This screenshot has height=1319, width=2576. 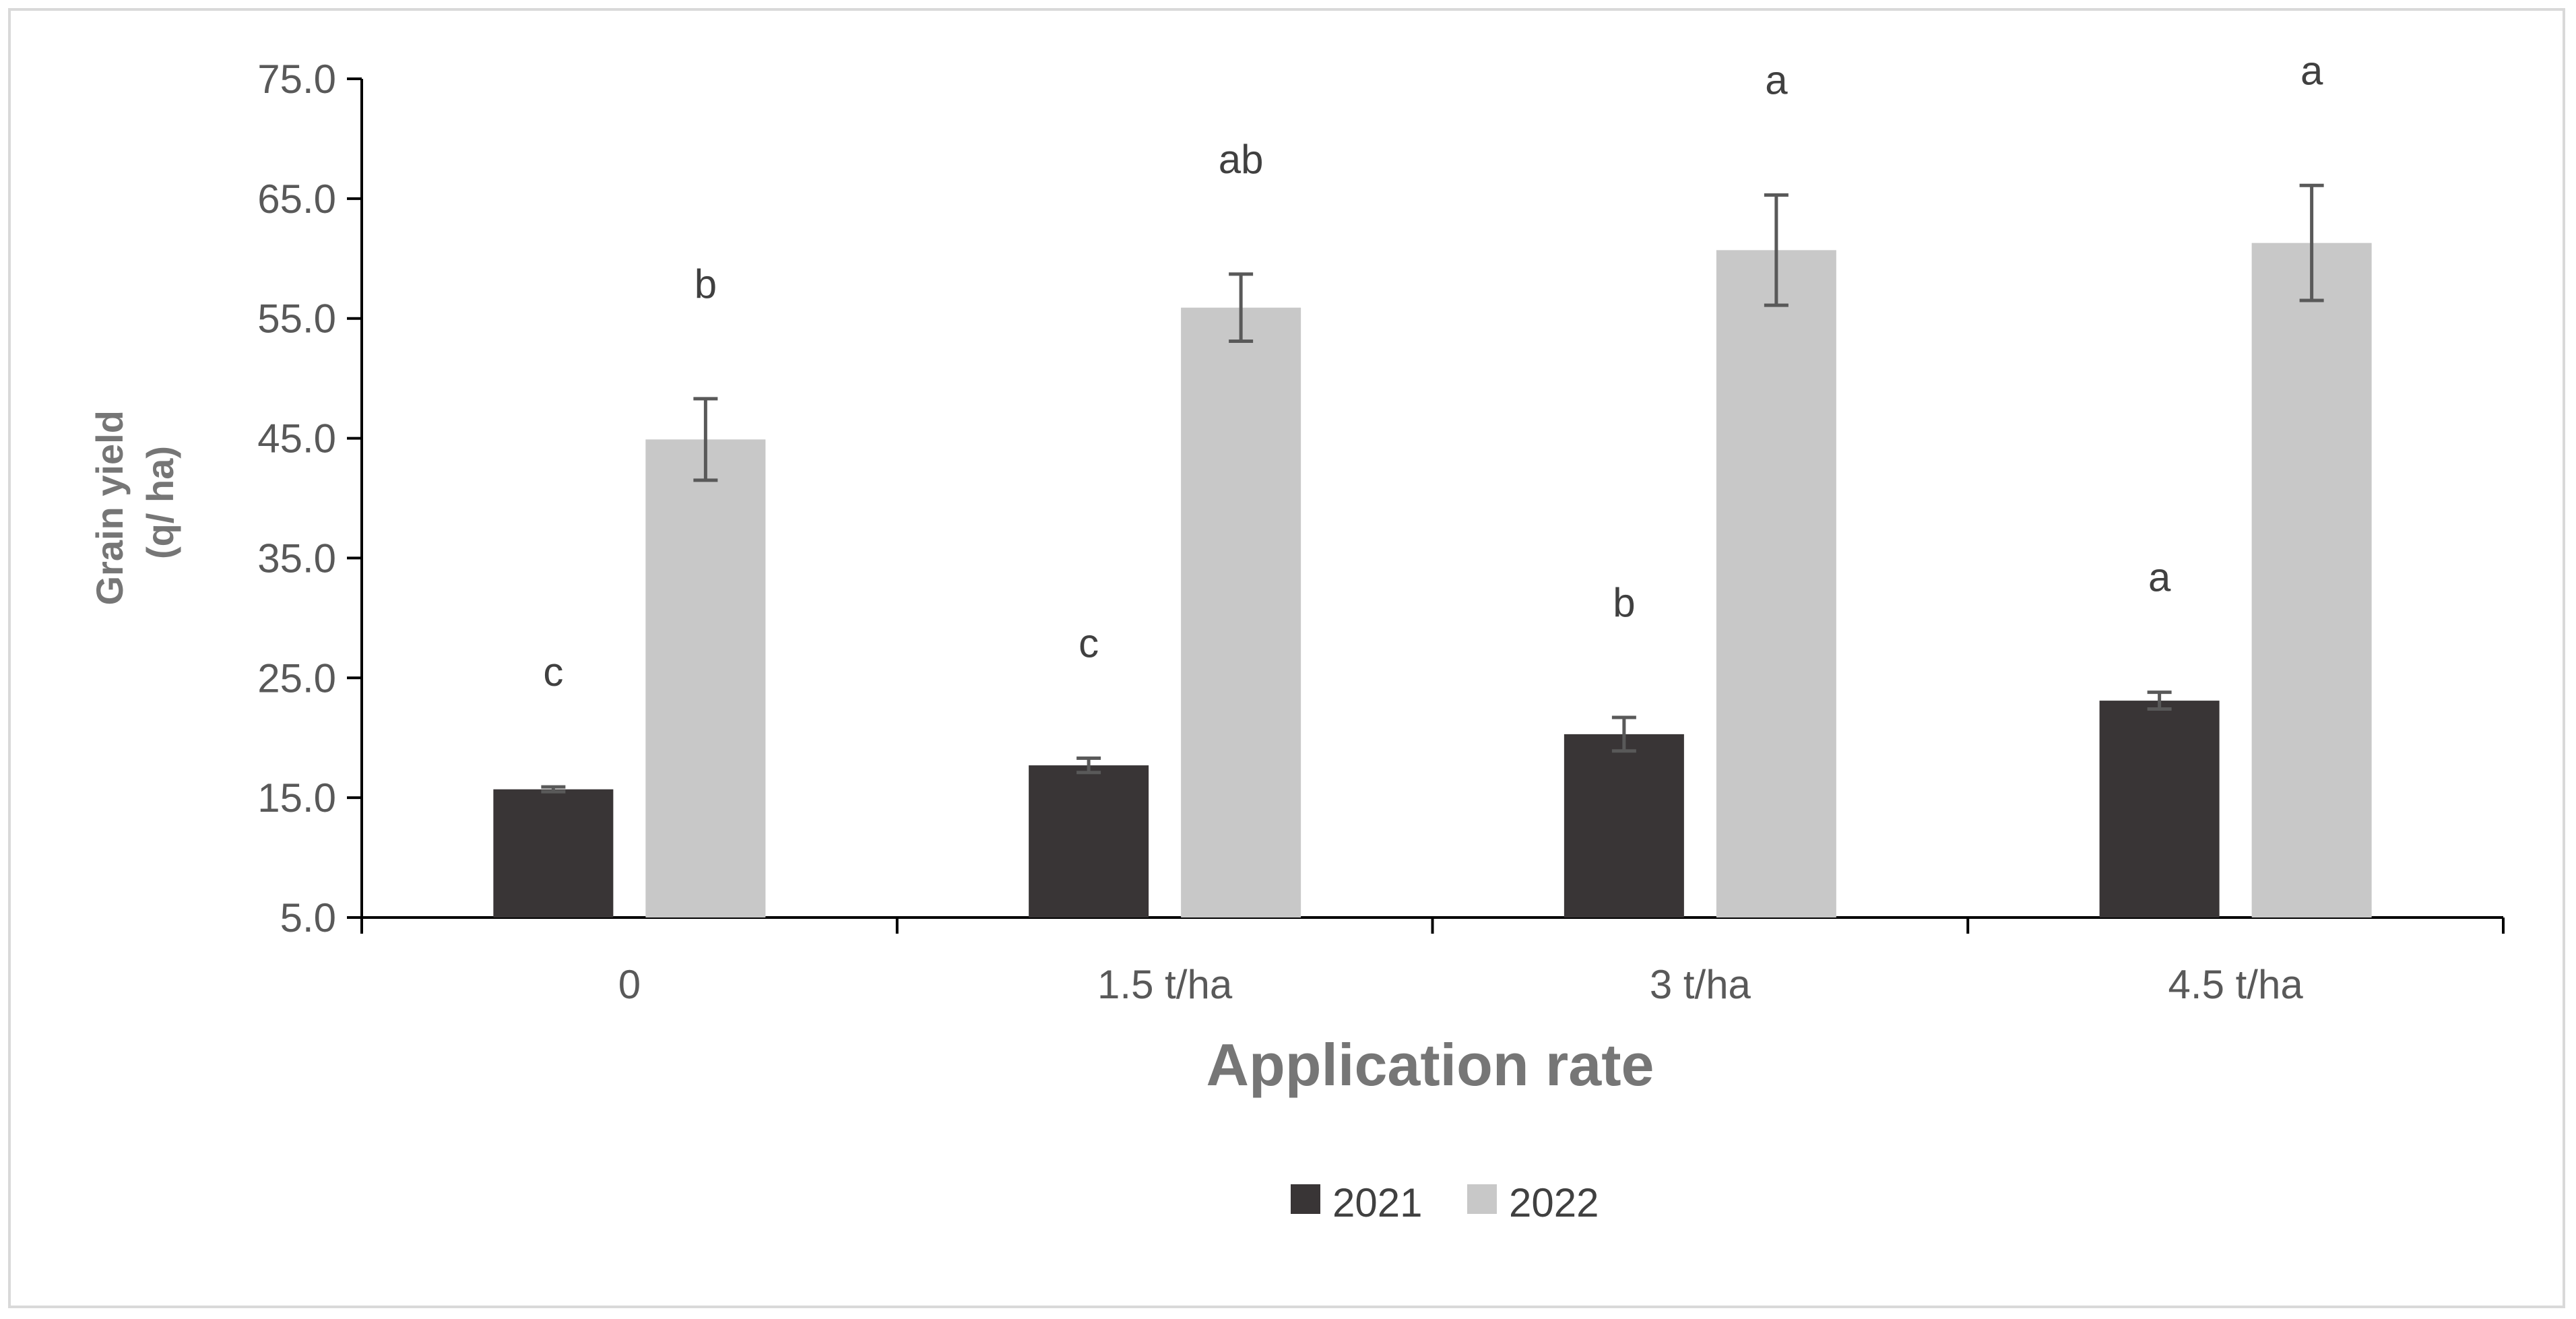 What do you see at coordinates (296, 678) in the screenshot?
I see `y-tick-label: 25.0` at bounding box center [296, 678].